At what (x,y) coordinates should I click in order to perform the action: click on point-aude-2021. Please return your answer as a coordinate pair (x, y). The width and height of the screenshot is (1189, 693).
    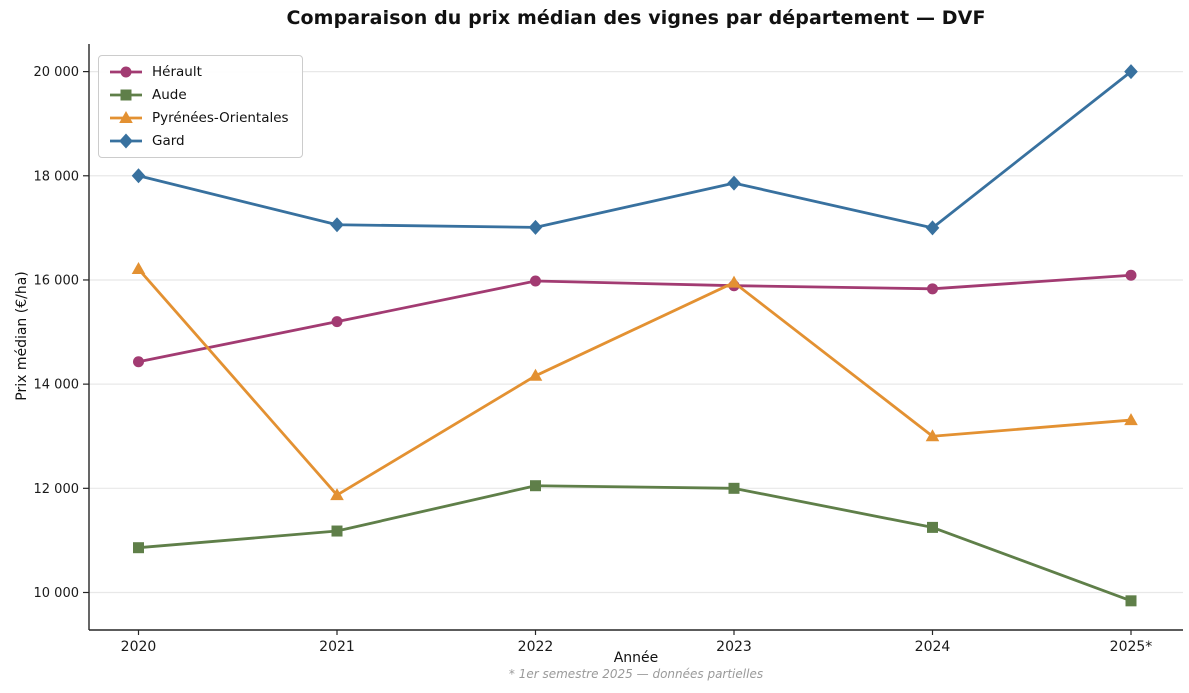
    Looking at the image, I should click on (337, 531).